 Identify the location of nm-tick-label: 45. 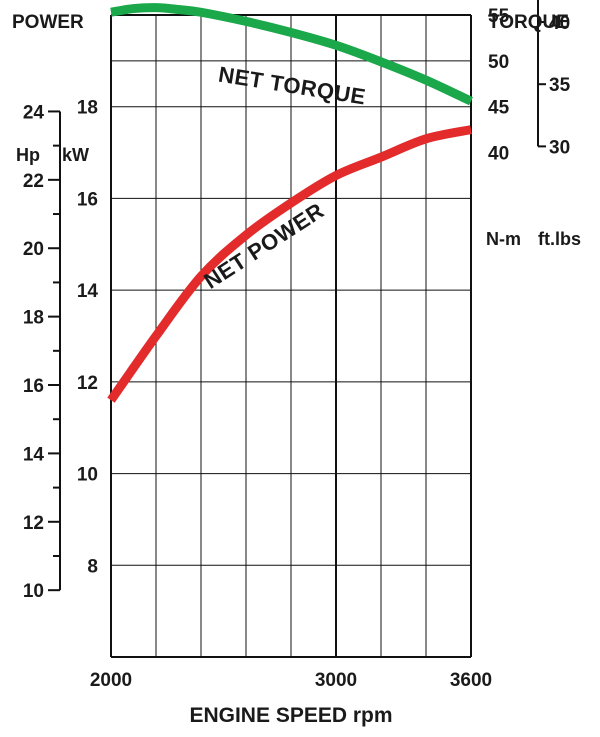
(499, 108).